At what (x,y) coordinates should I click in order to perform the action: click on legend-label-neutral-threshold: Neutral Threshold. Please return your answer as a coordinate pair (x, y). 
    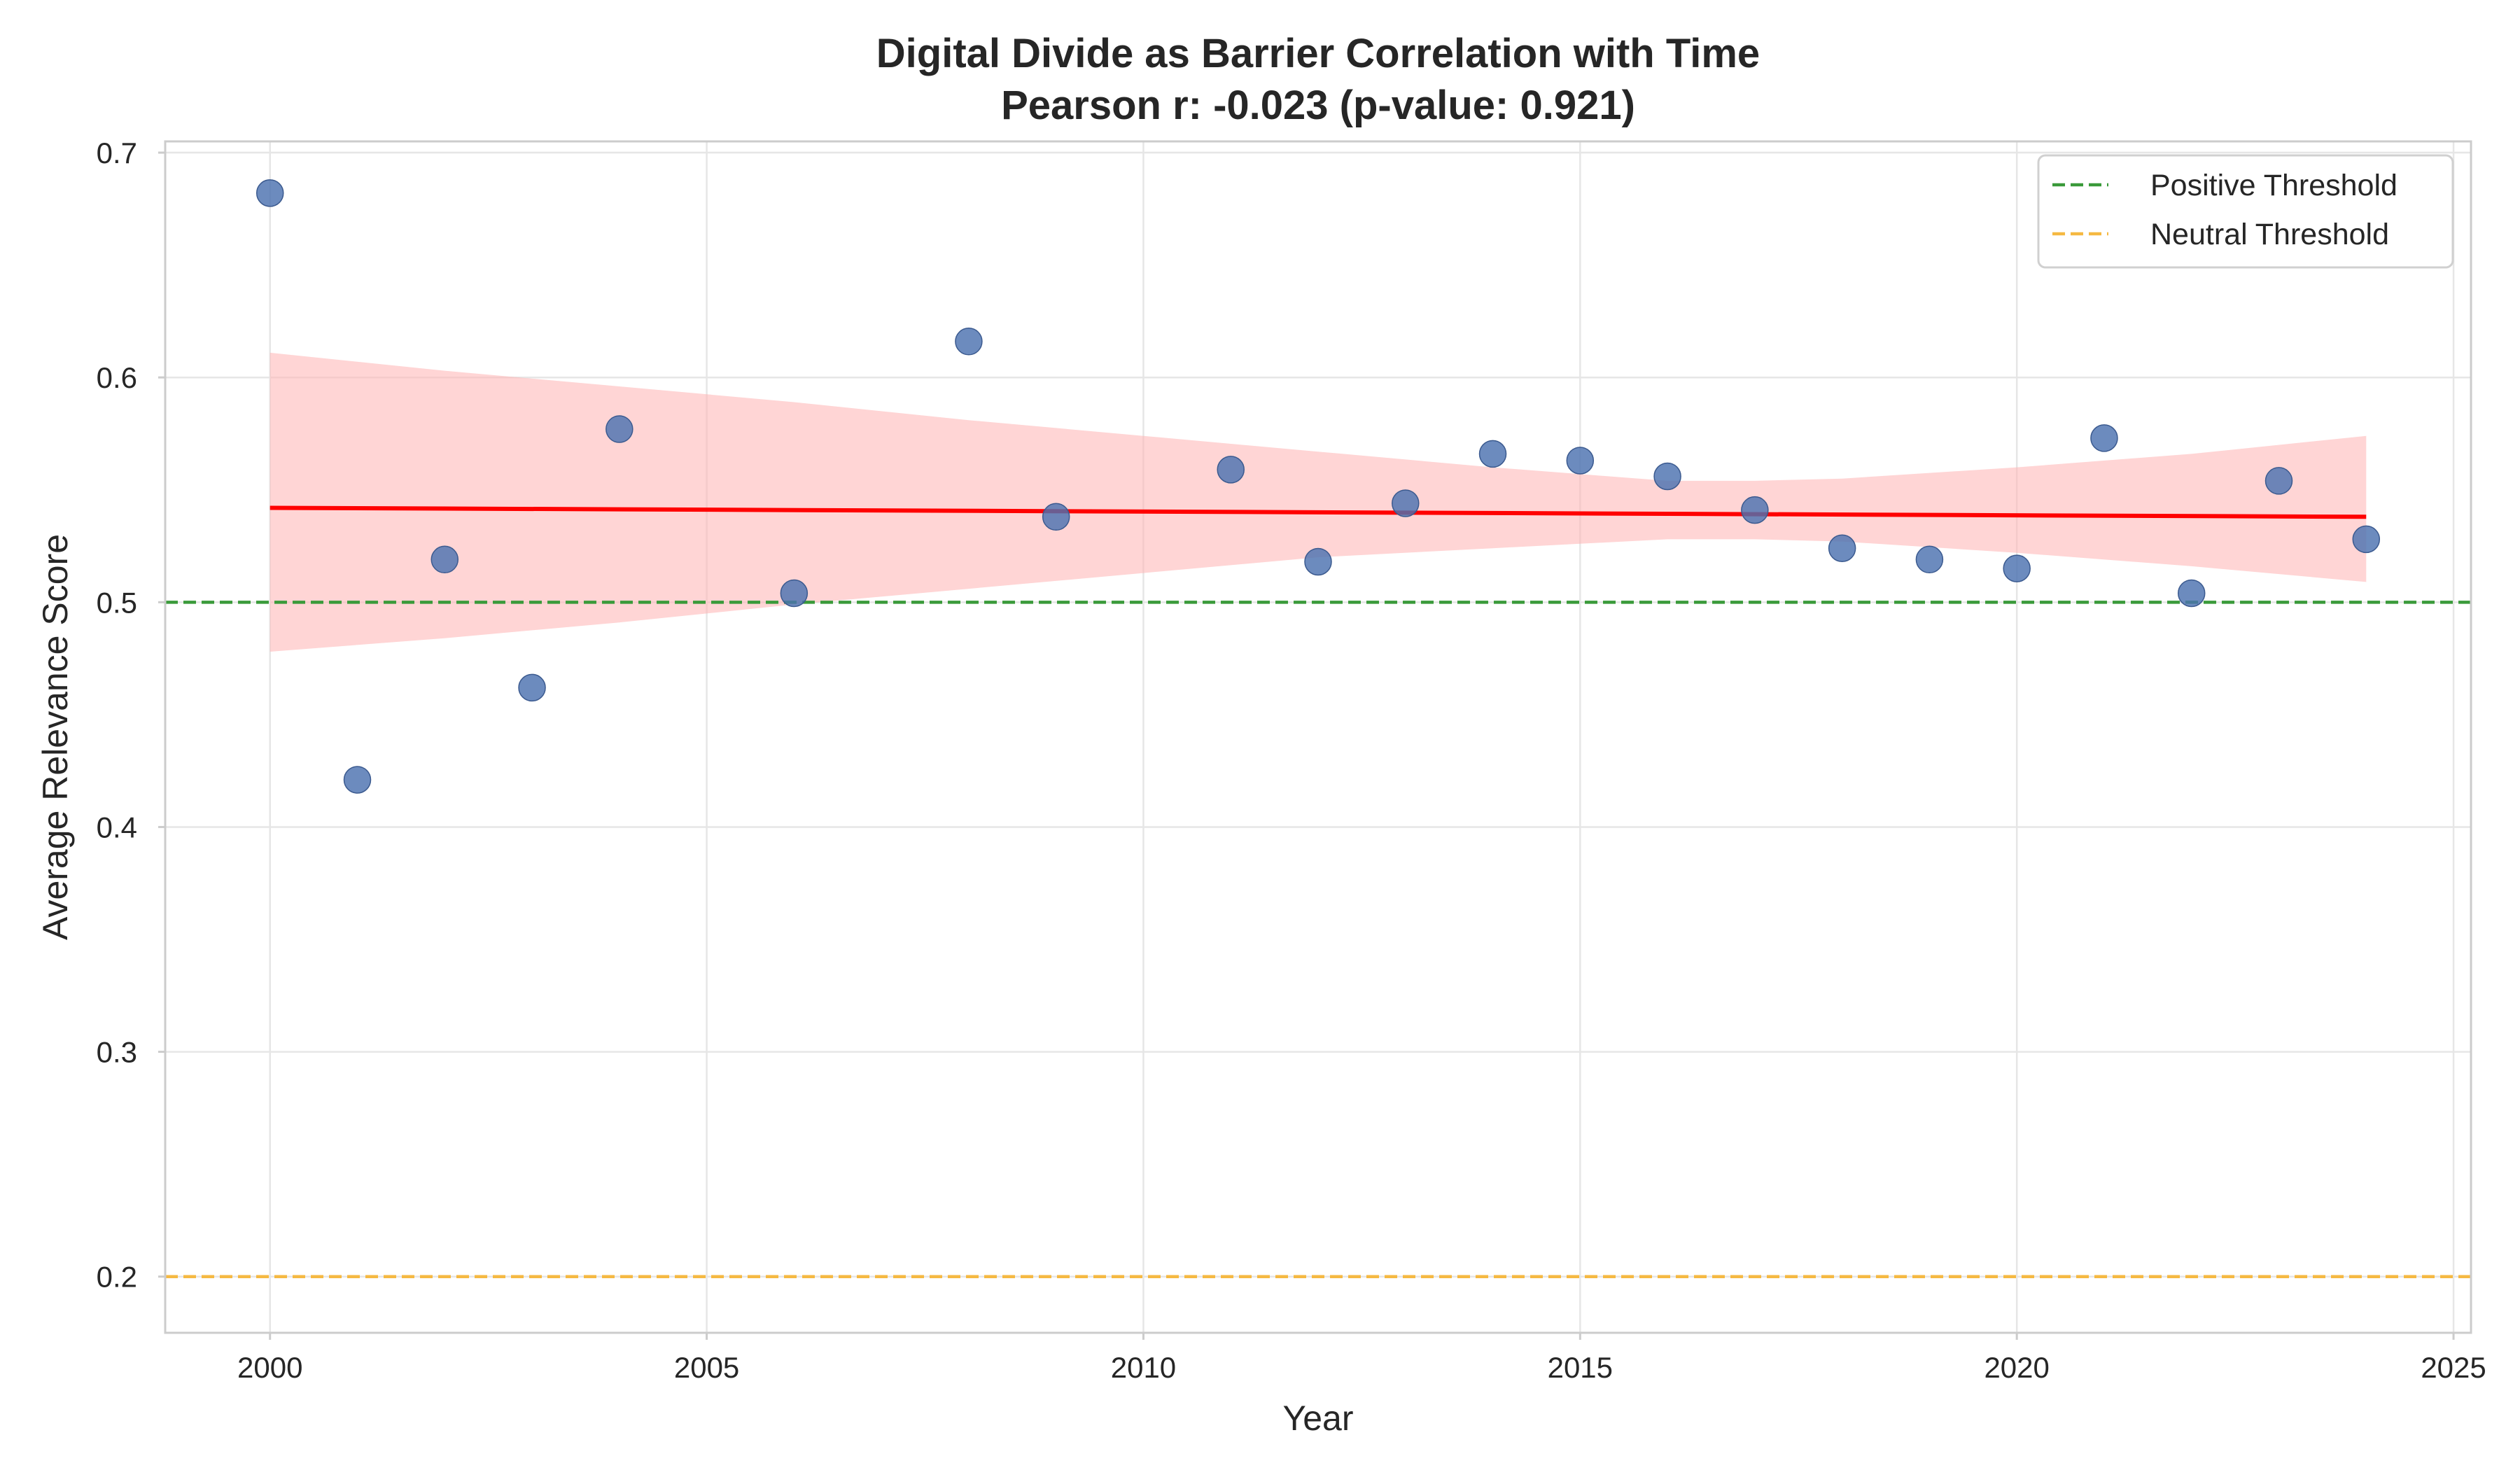
    Looking at the image, I should click on (2269, 234).